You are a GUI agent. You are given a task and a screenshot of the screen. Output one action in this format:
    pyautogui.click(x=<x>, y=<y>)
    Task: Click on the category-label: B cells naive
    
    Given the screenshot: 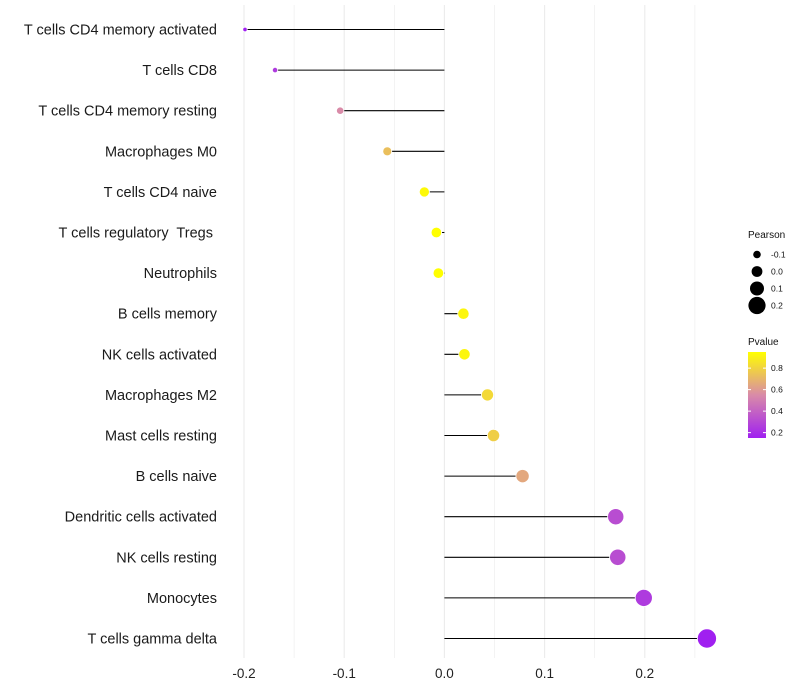 What is the action you would take?
    pyautogui.click(x=176, y=477)
    